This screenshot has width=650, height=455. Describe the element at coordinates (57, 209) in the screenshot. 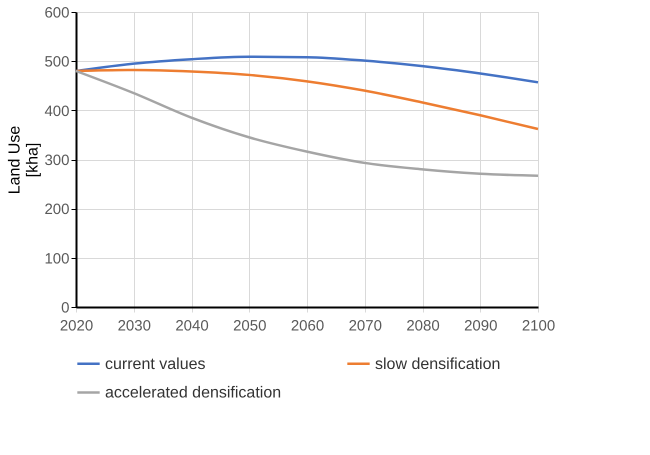

I see `y-tick-label: 200` at that location.